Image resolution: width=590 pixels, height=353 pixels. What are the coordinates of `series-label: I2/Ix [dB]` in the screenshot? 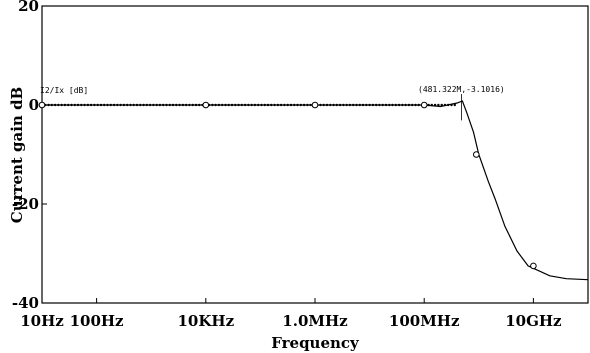 It's located at (64, 90).